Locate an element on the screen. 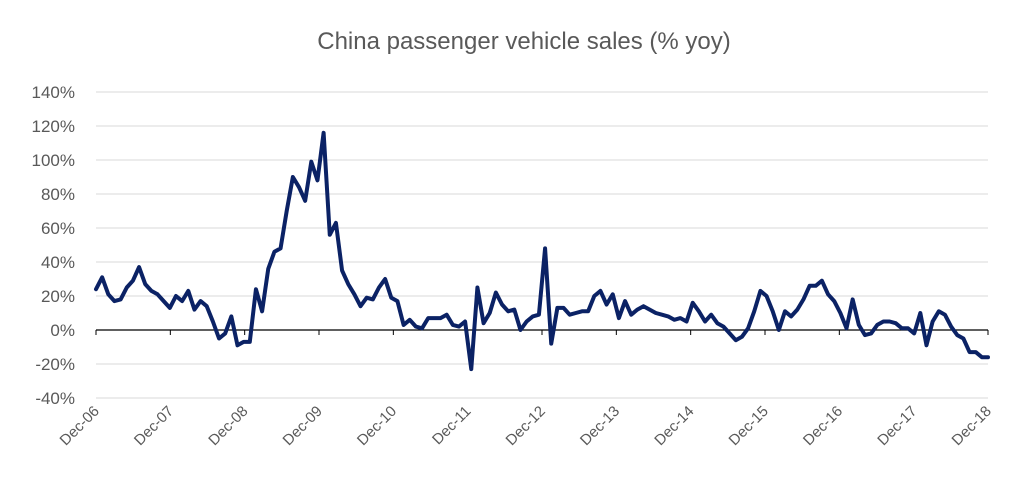 This screenshot has width=1024, height=503. y-tick-label: 140% is located at coordinates (53, 92).